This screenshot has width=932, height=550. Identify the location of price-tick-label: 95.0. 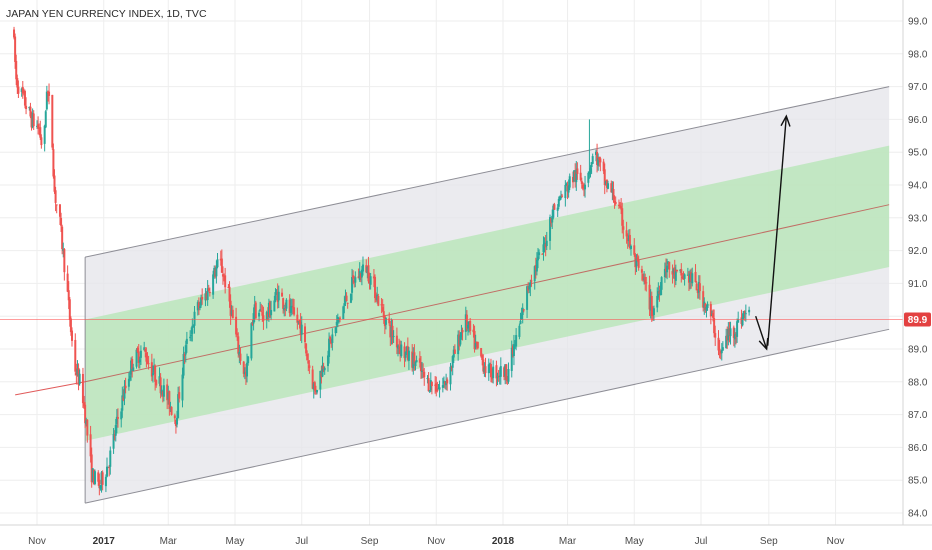
(918, 153).